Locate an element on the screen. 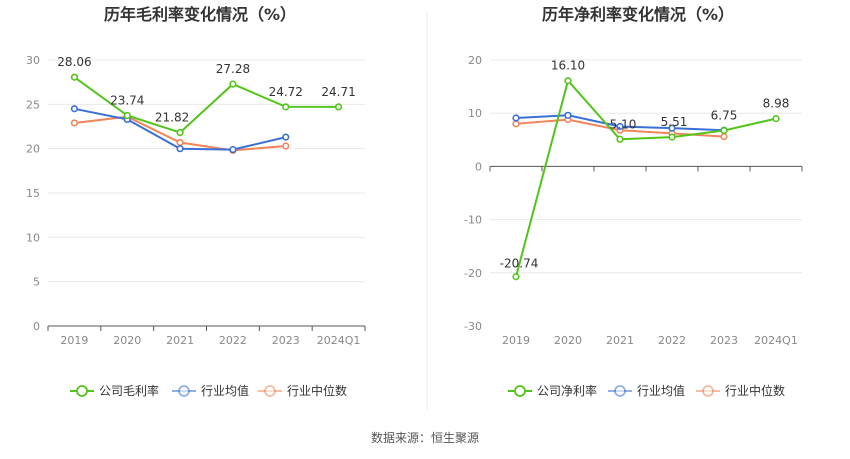 The width and height of the screenshot is (850, 459). legend-label: 公司净利率 is located at coordinates (567, 390).